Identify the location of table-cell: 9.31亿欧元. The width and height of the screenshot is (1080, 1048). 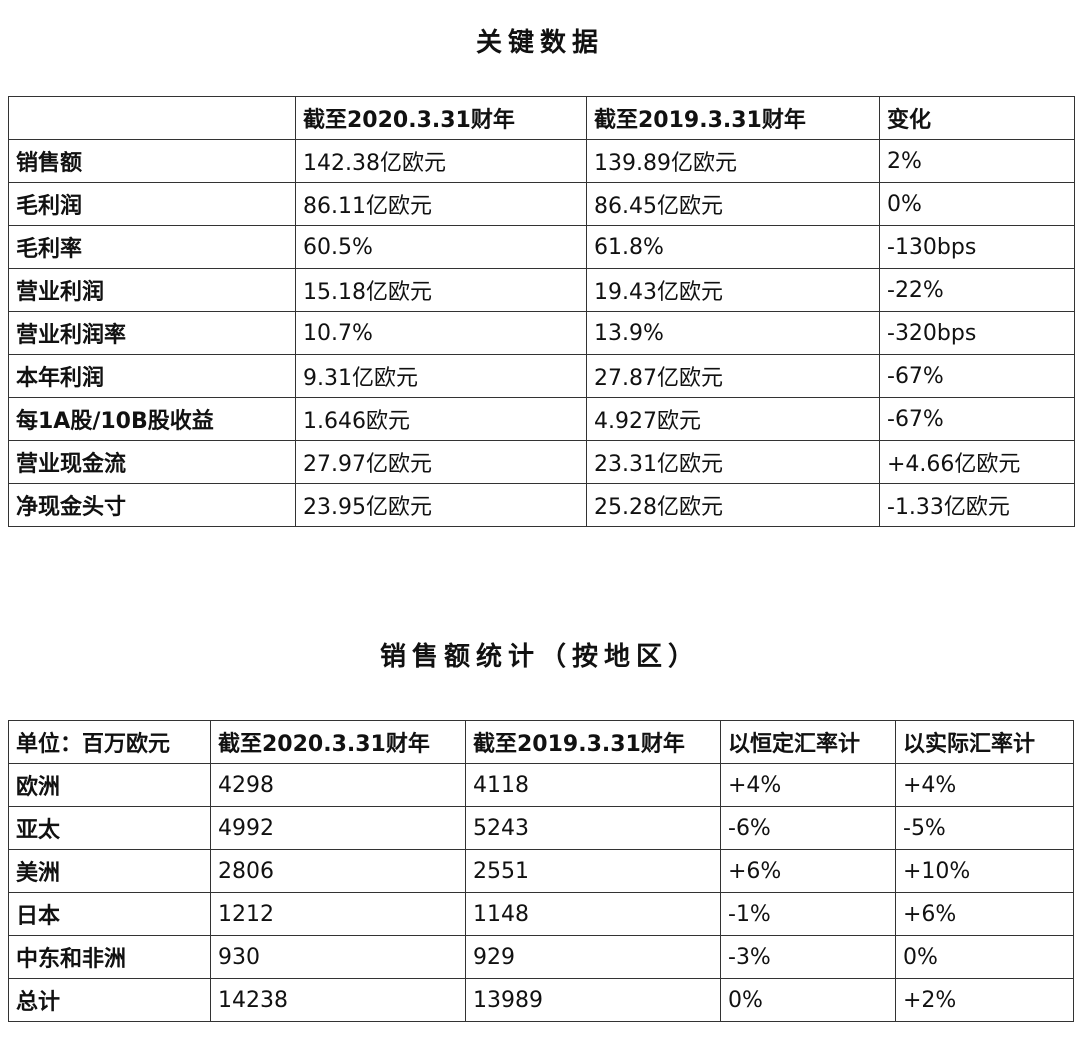
(441, 376).